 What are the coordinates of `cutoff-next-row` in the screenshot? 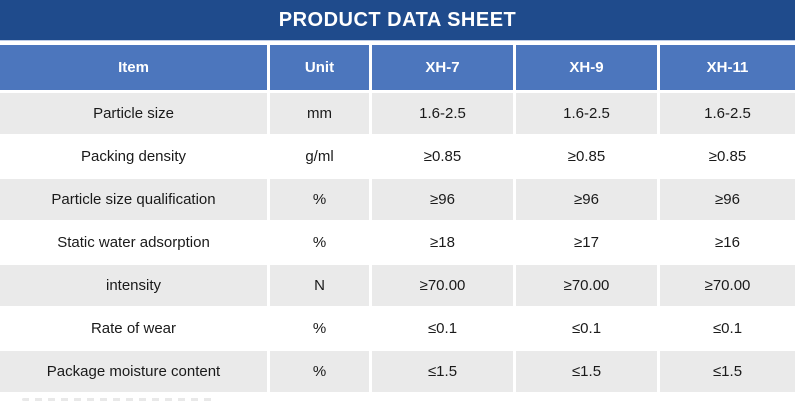 It's located at (397, 397).